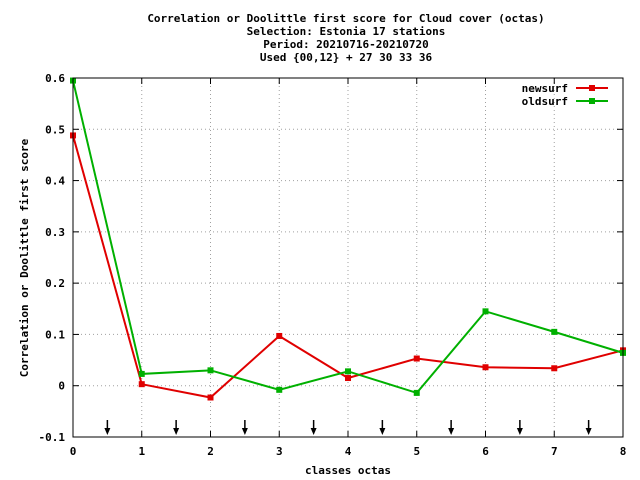 This screenshot has width=640, height=480. I want to click on x-tick-label: 7, so click(554, 451).